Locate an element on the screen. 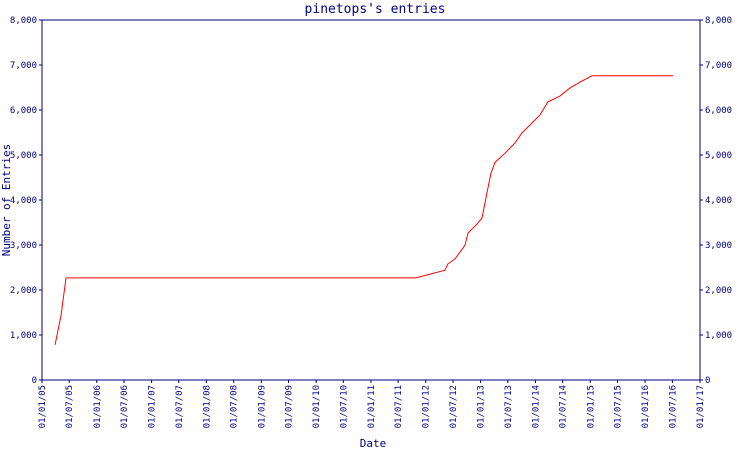  y-tick-label: 4,000 is located at coordinates (23, 201).